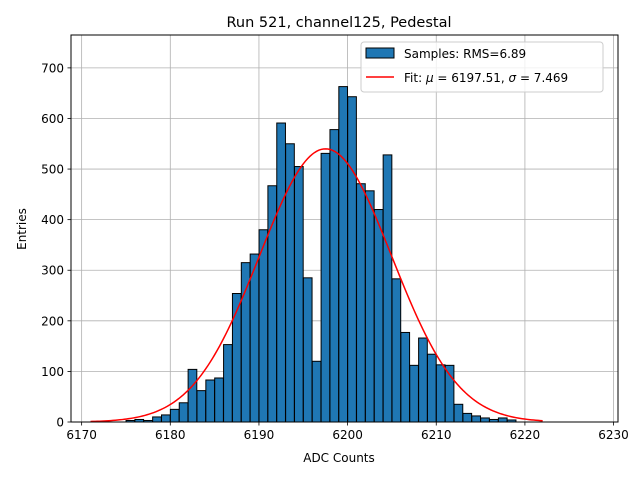 The width and height of the screenshot is (640, 480). I want to click on x-axis-ticks: 6170 6180 6190 6200 6210 6220 6230, so click(347, 432).